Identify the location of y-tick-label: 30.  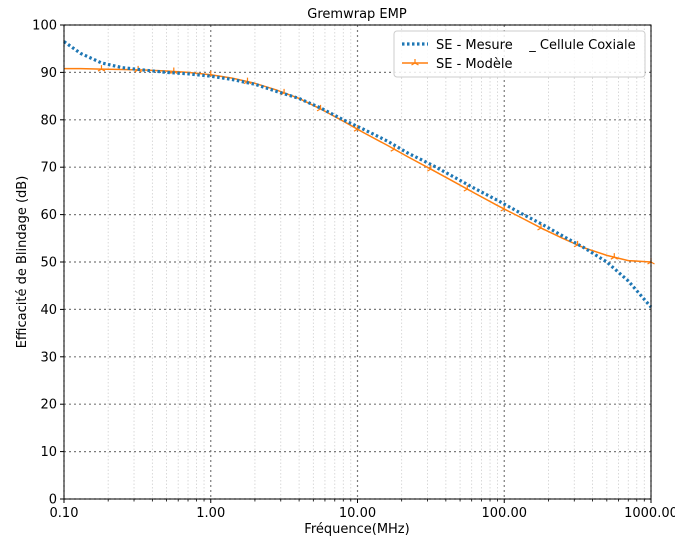
(48, 357).